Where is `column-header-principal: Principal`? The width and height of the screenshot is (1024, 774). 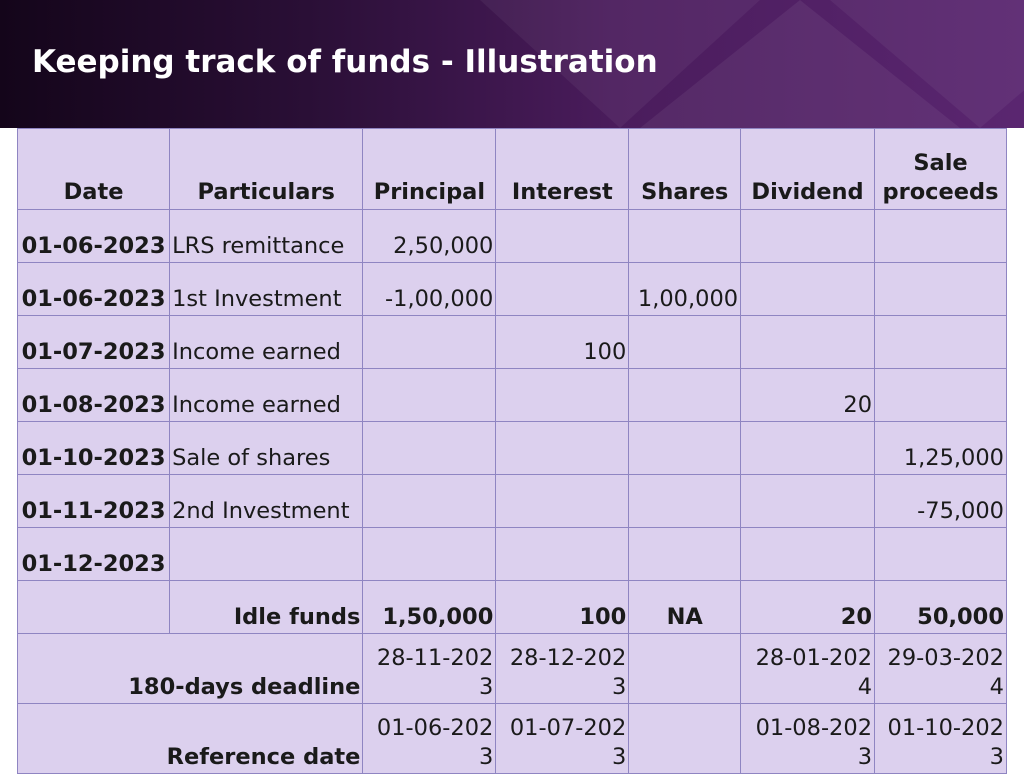
column-header-principal: Principal is located at coordinates (429, 169).